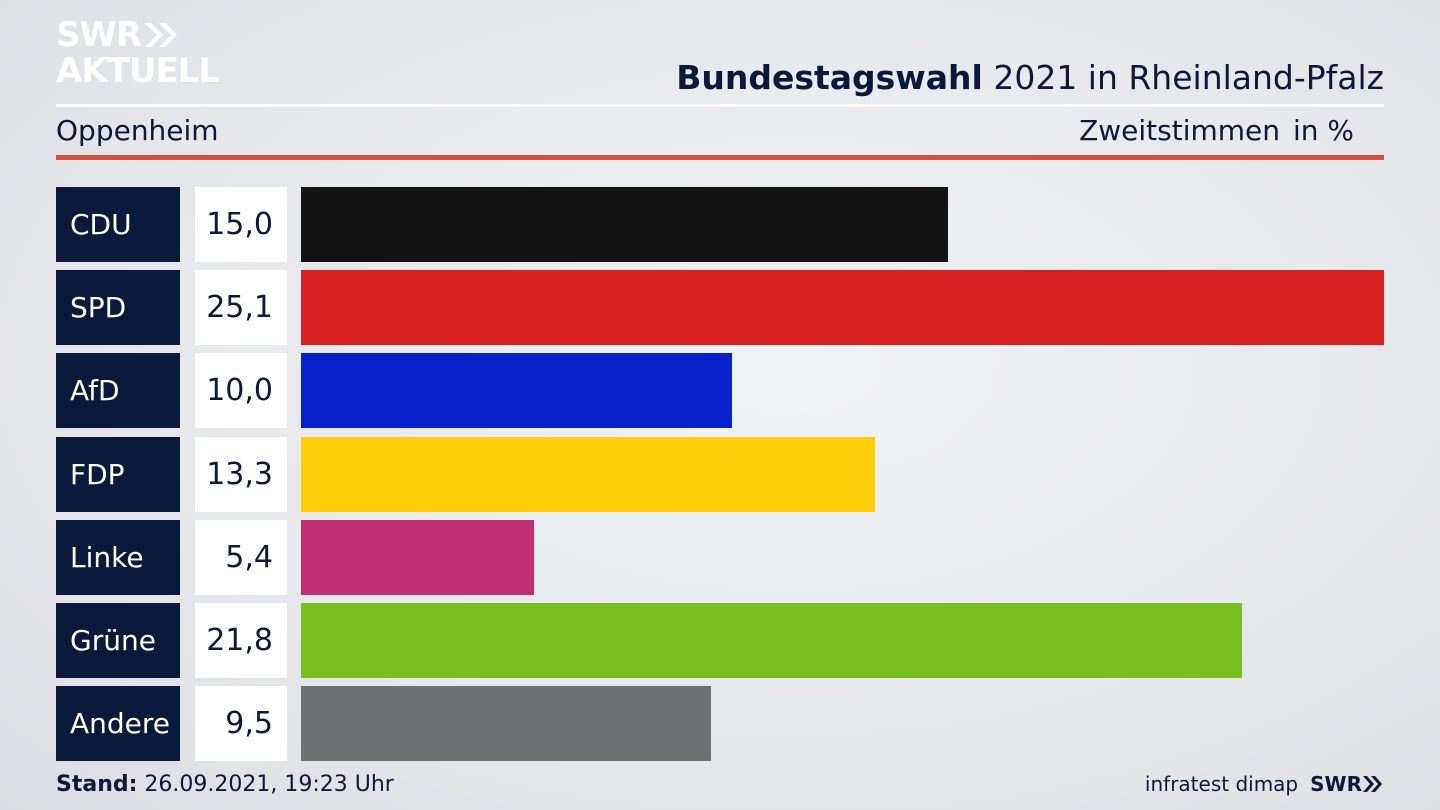 This screenshot has width=1440, height=810. What do you see at coordinates (1221, 784) in the screenshot?
I see `source-label: infratest dimap` at bounding box center [1221, 784].